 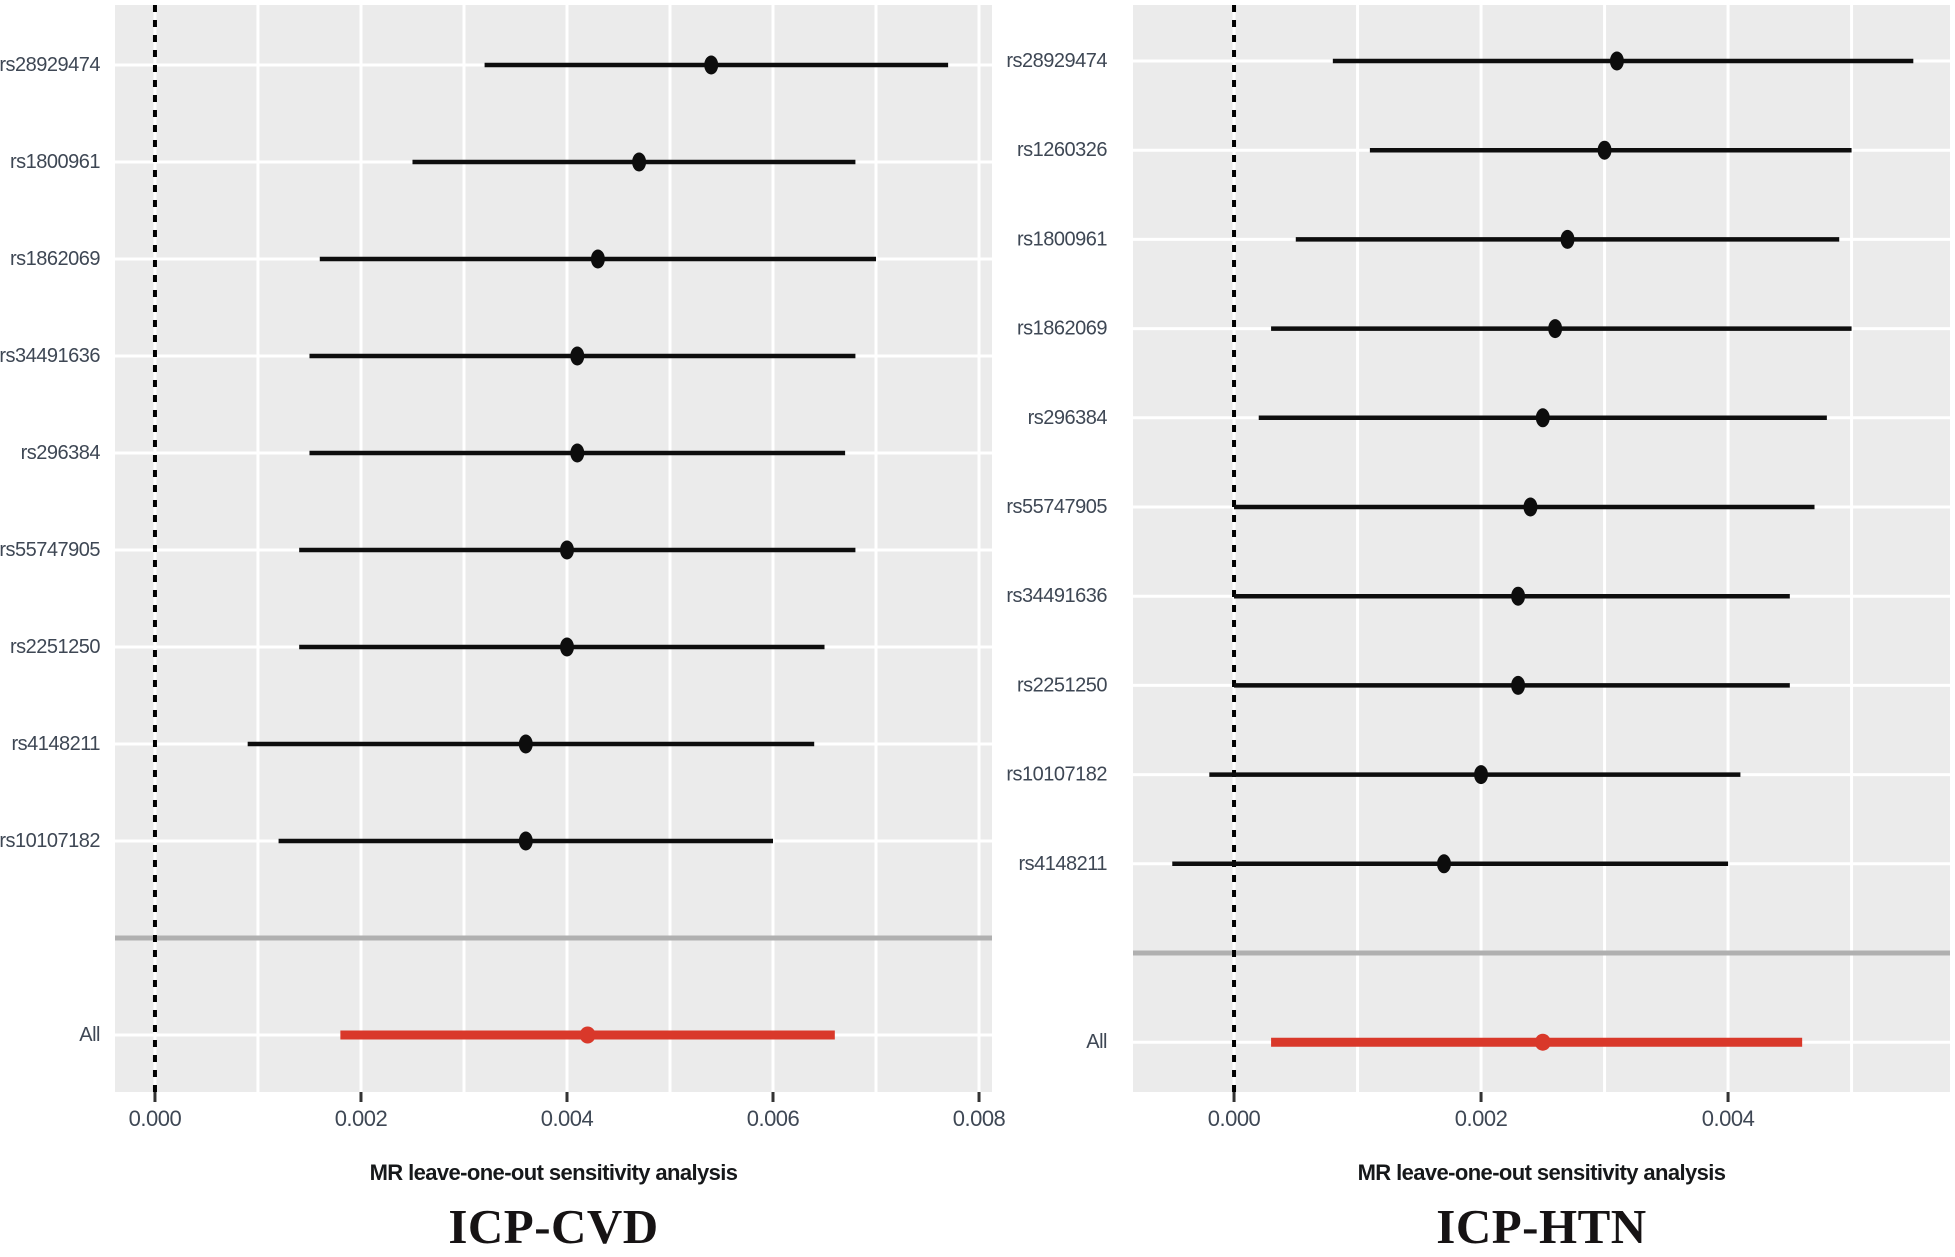 I want to click on panel-title-right: ICP-HTN, so click(x=1541, y=1226).